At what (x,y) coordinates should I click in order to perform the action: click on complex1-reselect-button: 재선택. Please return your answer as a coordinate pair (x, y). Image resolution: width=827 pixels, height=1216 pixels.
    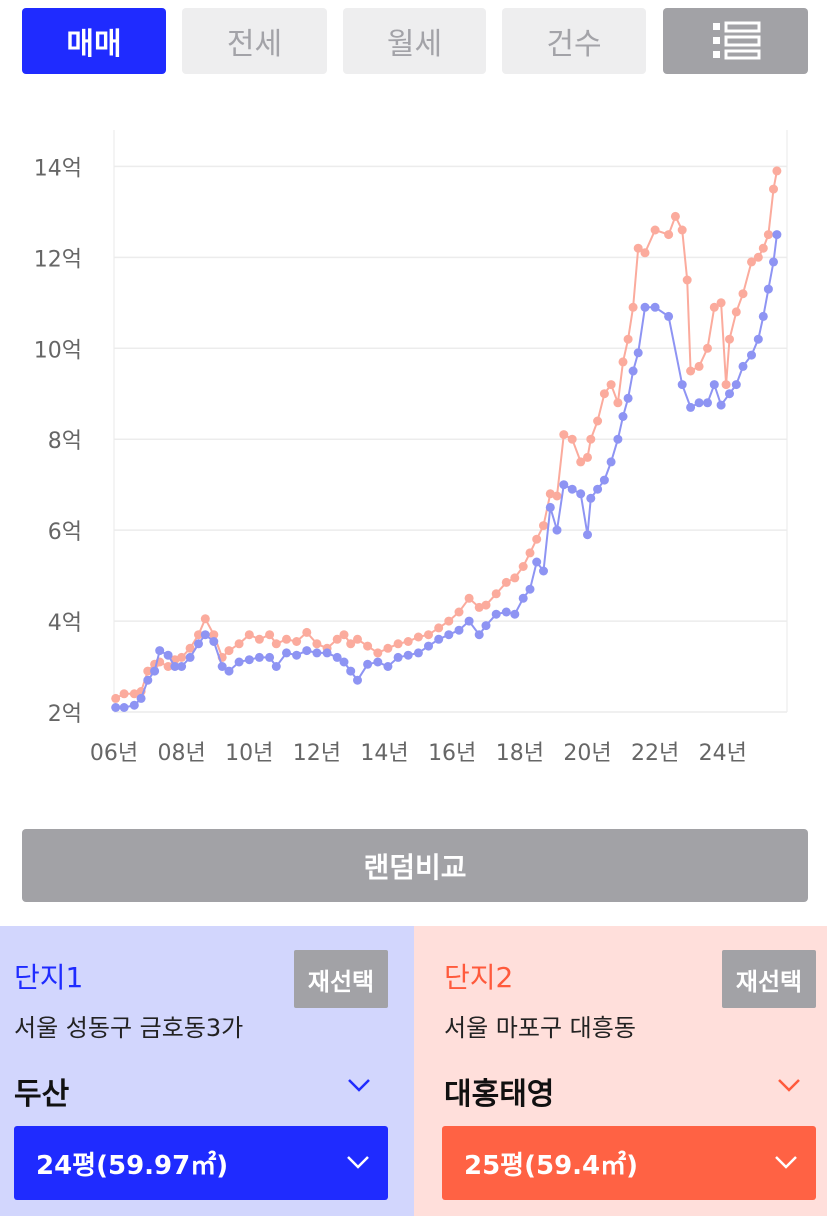
    Looking at the image, I should click on (341, 979).